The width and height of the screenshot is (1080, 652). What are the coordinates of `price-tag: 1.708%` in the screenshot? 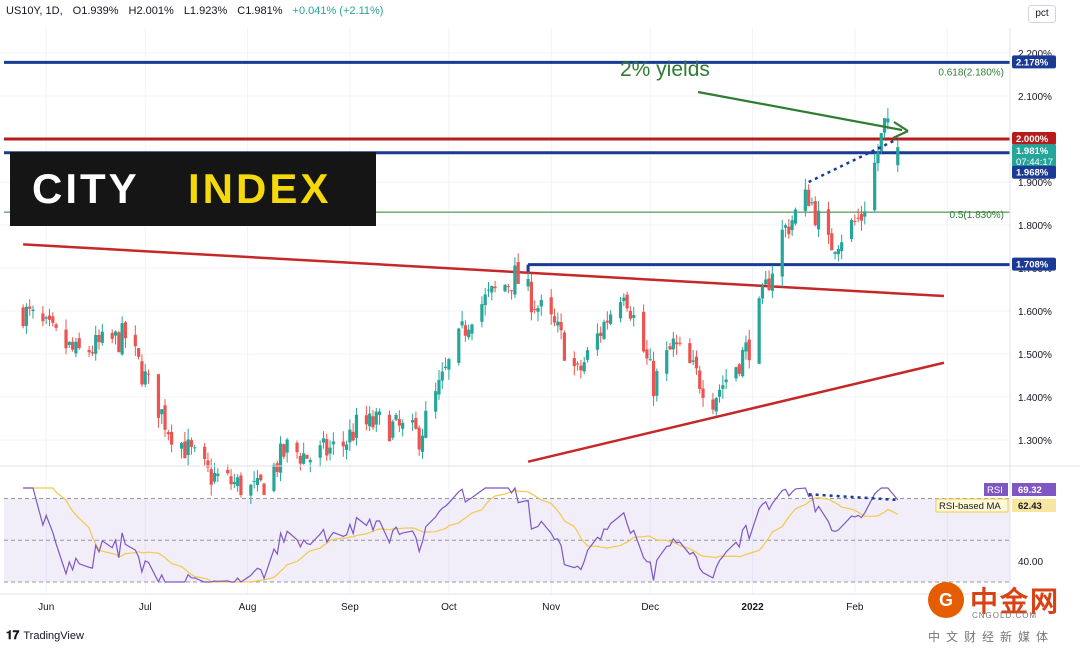 It's located at (1034, 264).